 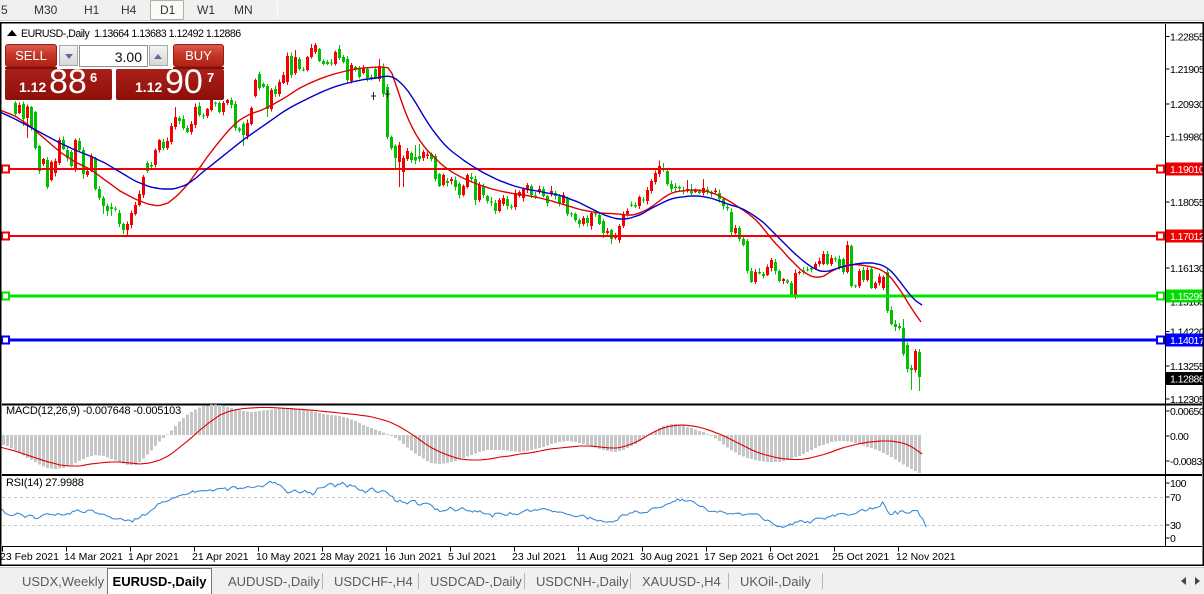 I want to click on svg-text: 0.006503, so click(x=1187, y=412).